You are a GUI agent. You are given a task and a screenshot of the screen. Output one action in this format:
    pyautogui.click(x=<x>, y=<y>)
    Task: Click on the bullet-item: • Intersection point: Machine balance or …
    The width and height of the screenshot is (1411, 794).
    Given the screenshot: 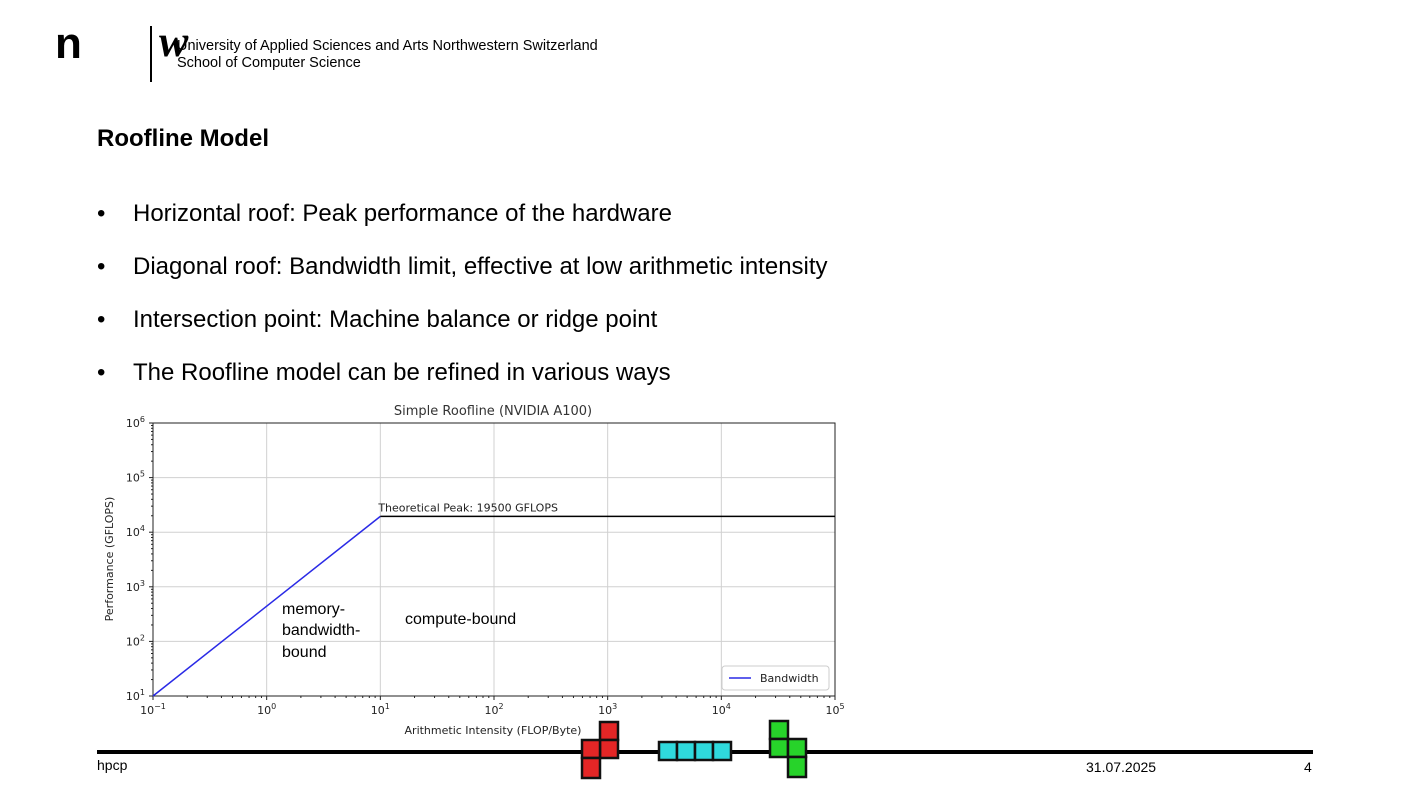 What is the action you would take?
    pyautogui.click(x=462, y=328)
    